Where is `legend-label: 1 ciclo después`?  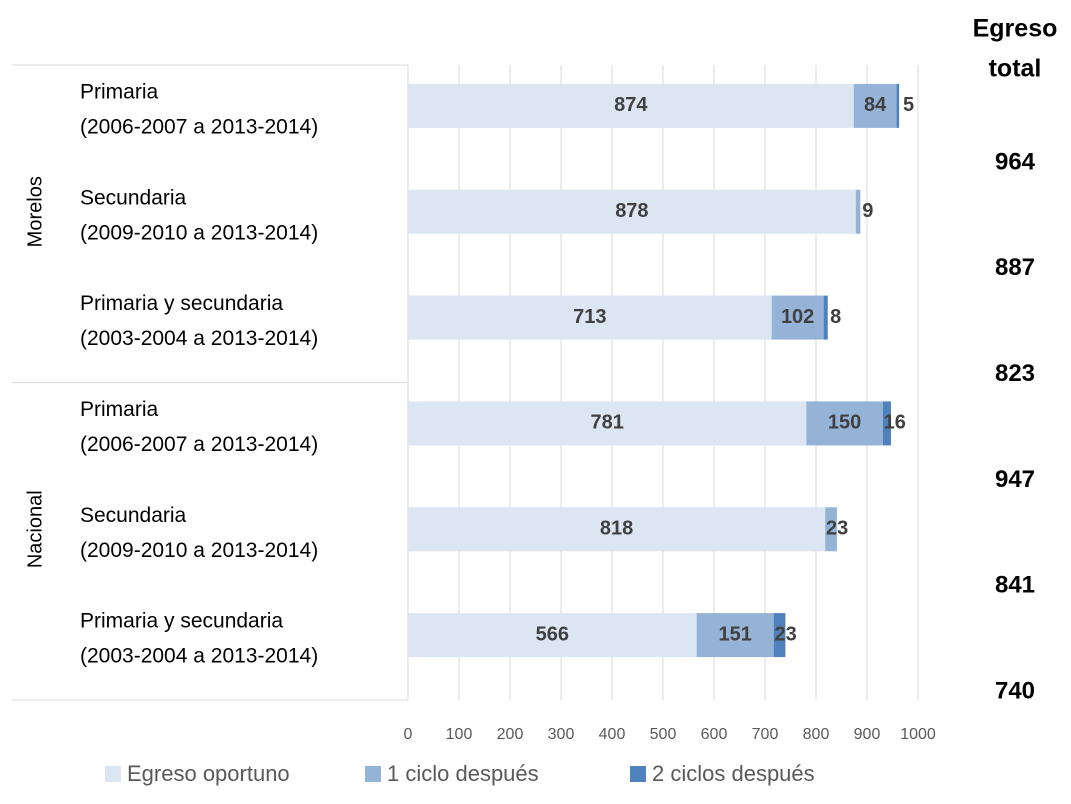 legend-label: 1 ciclo después is located at coordinates (463, 773).